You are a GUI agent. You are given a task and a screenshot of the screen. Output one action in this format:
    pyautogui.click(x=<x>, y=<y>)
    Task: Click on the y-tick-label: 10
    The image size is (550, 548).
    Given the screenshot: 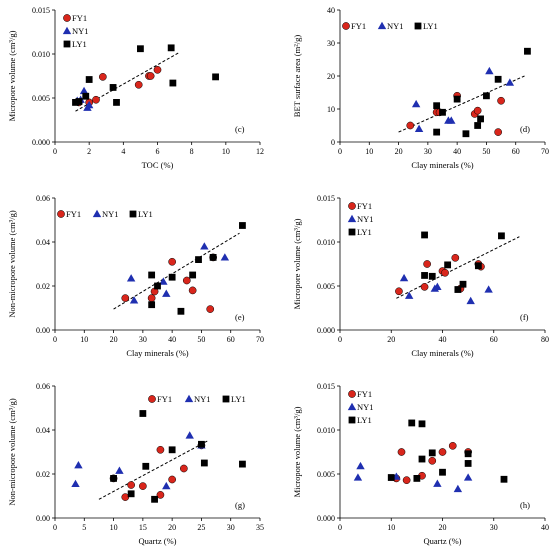 What is the action you would take?
    pyautogui.click(x=331, y=109)
    